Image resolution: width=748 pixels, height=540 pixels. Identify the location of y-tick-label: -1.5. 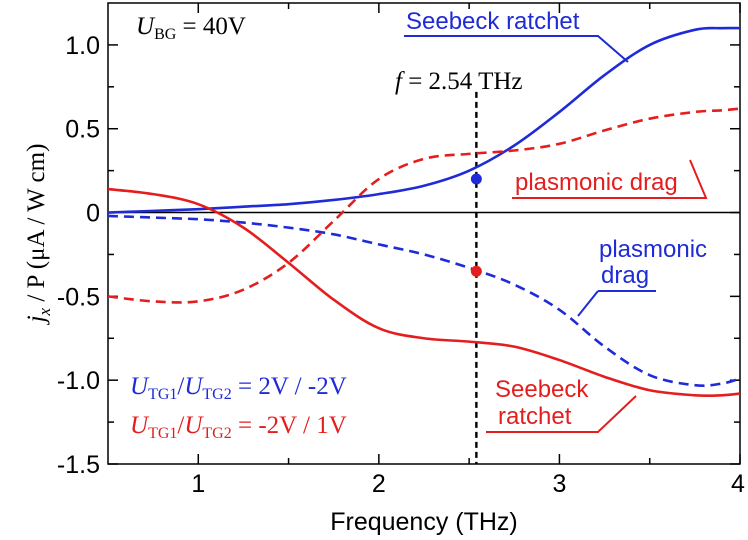
(78, 465).